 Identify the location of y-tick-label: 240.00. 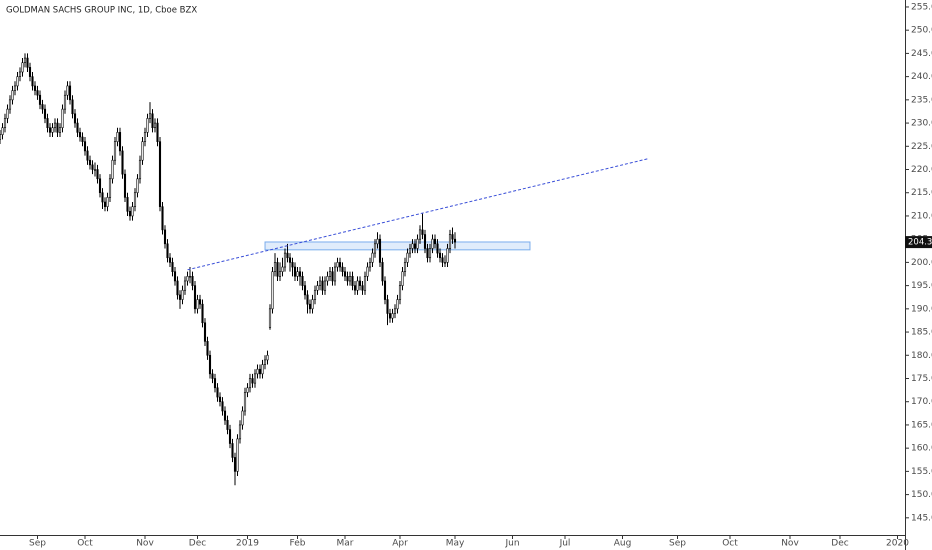
(921, 77).